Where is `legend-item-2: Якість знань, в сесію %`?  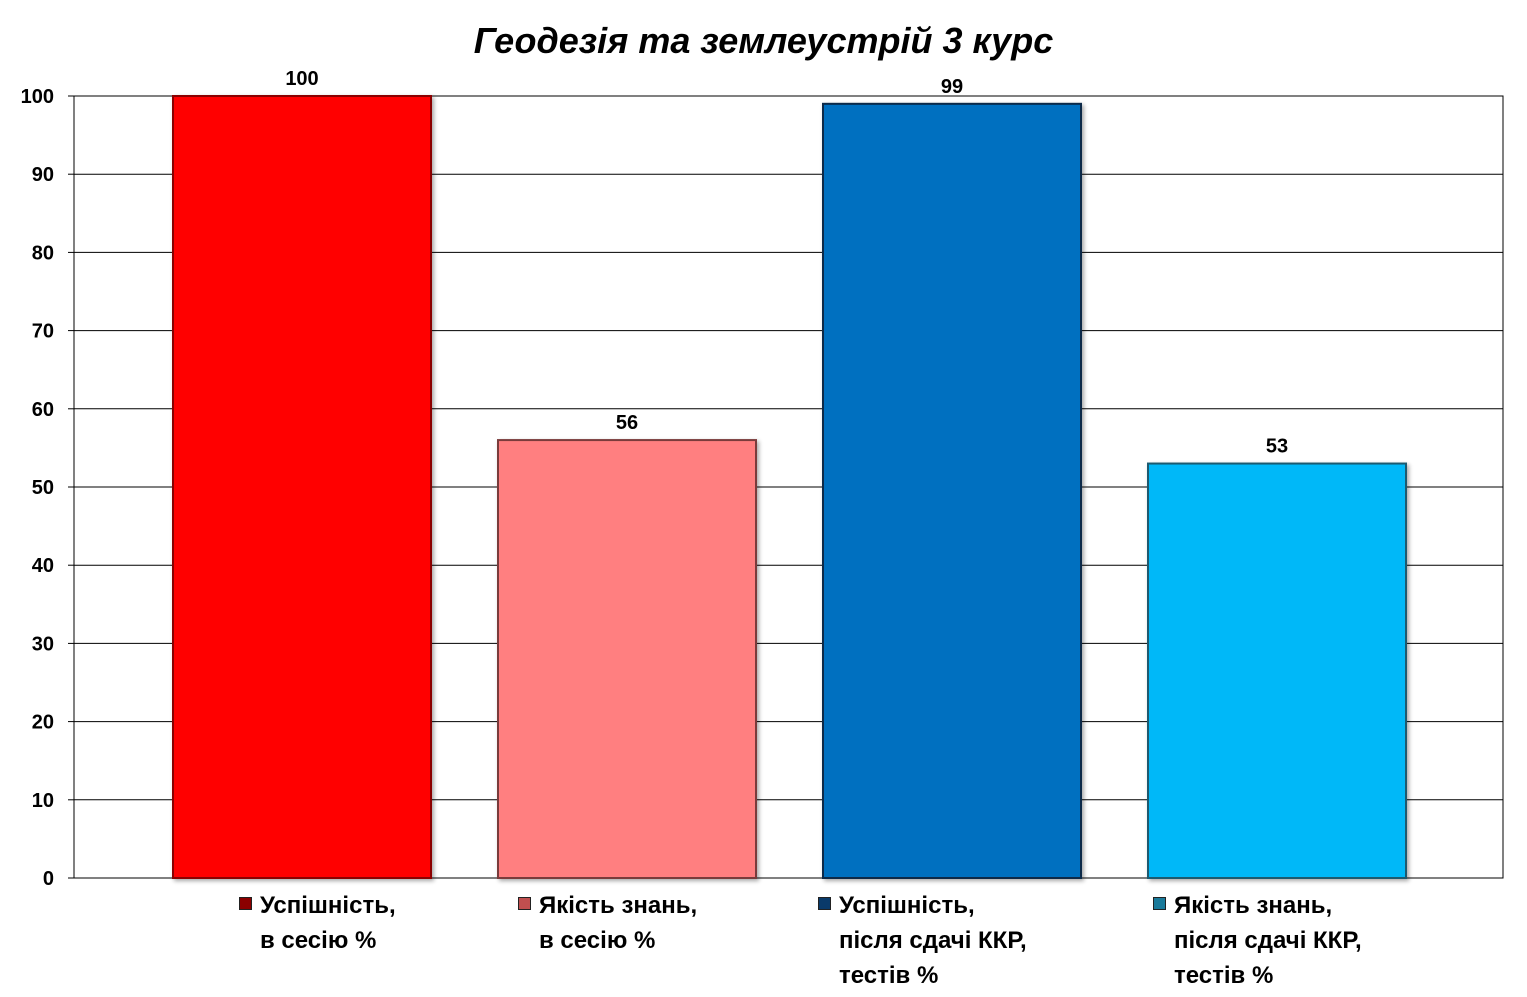
legend-item-2: Якість знань, в сесію % is located at coordinates (607, 923).